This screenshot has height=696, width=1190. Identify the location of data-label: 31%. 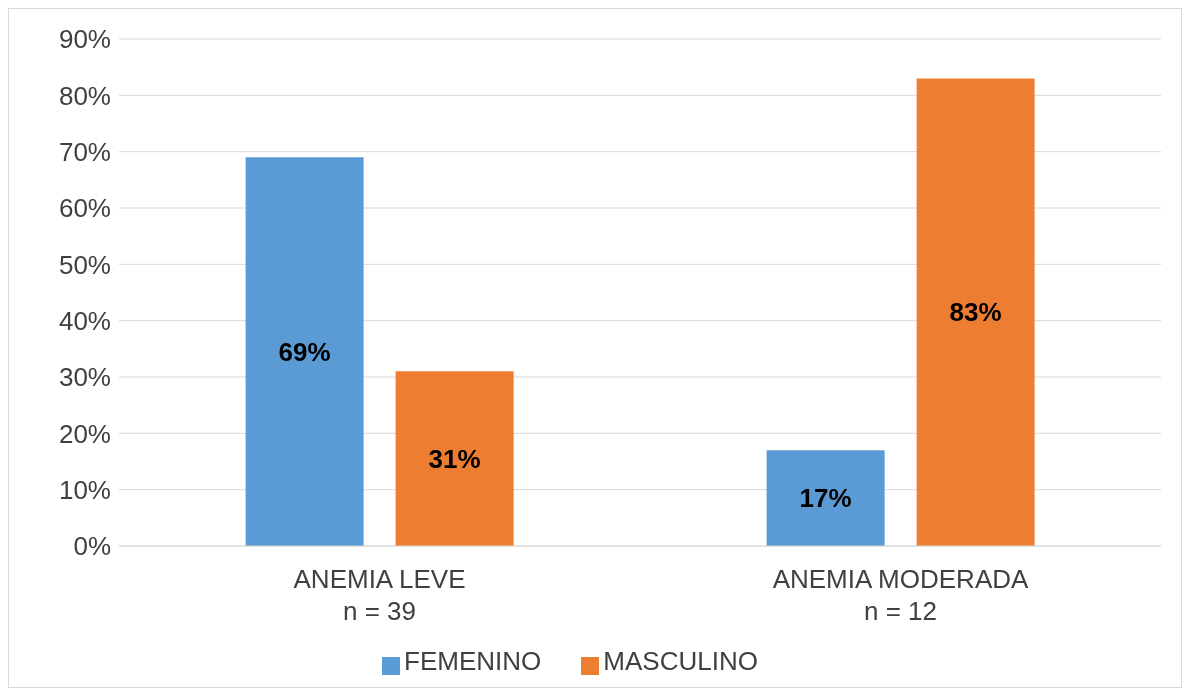
(454, 458).